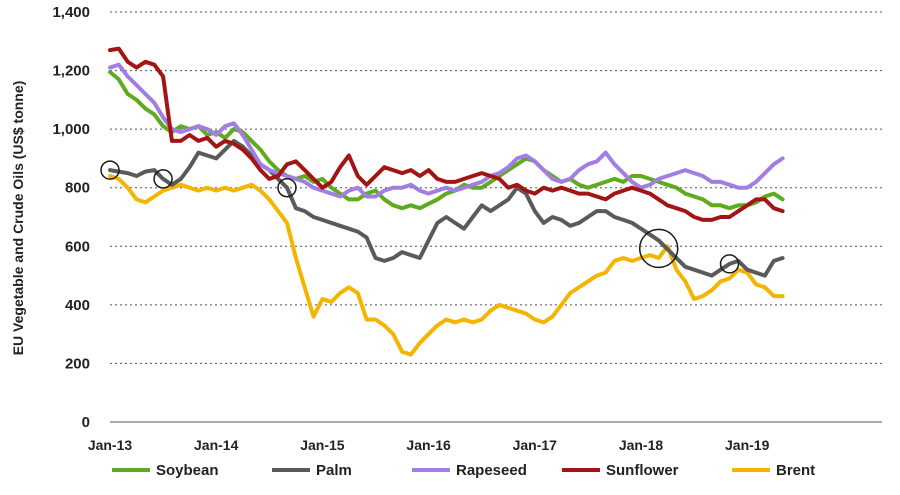  I want to click on y-axis-label: EU Vegetable and Crude Oils (US$ tonne), so click(18, 218).